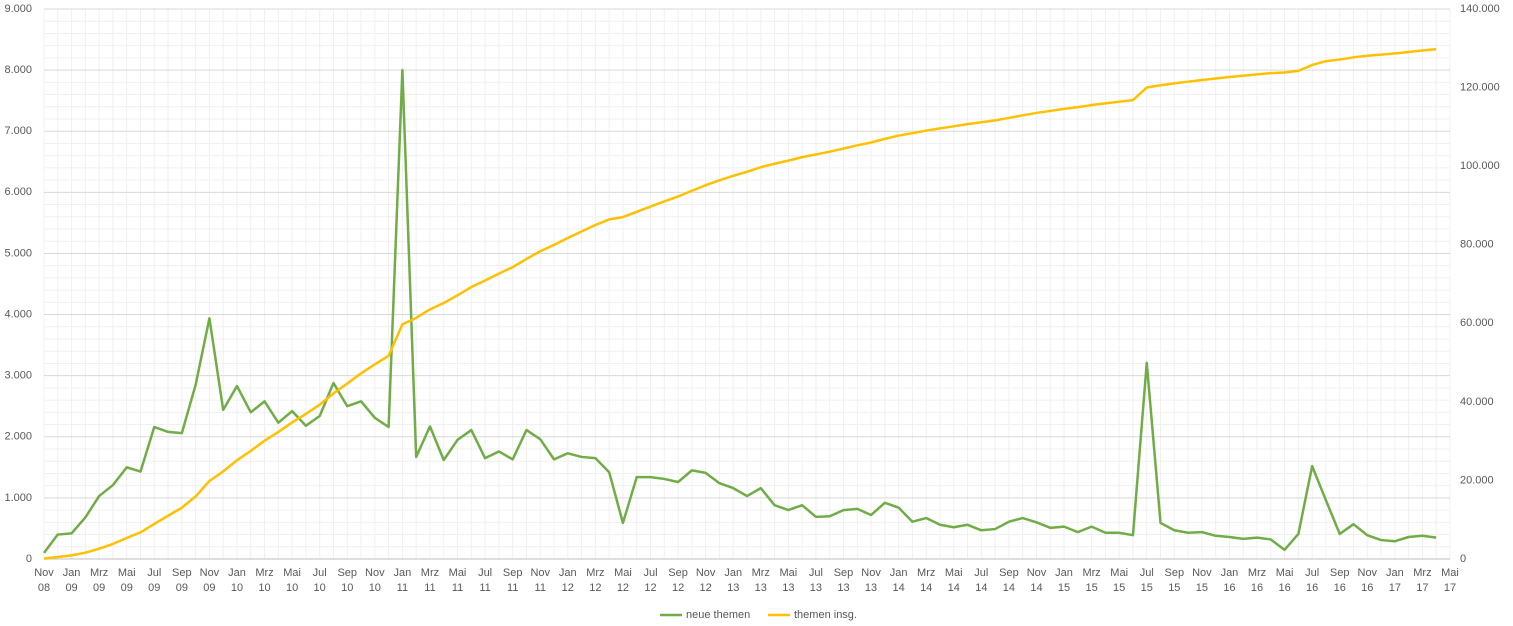 The image size is (1513, 626). Describe the element at coordinates (678, 580) in the screenshot. I see `x-tick-label: Sep 12` at that location.